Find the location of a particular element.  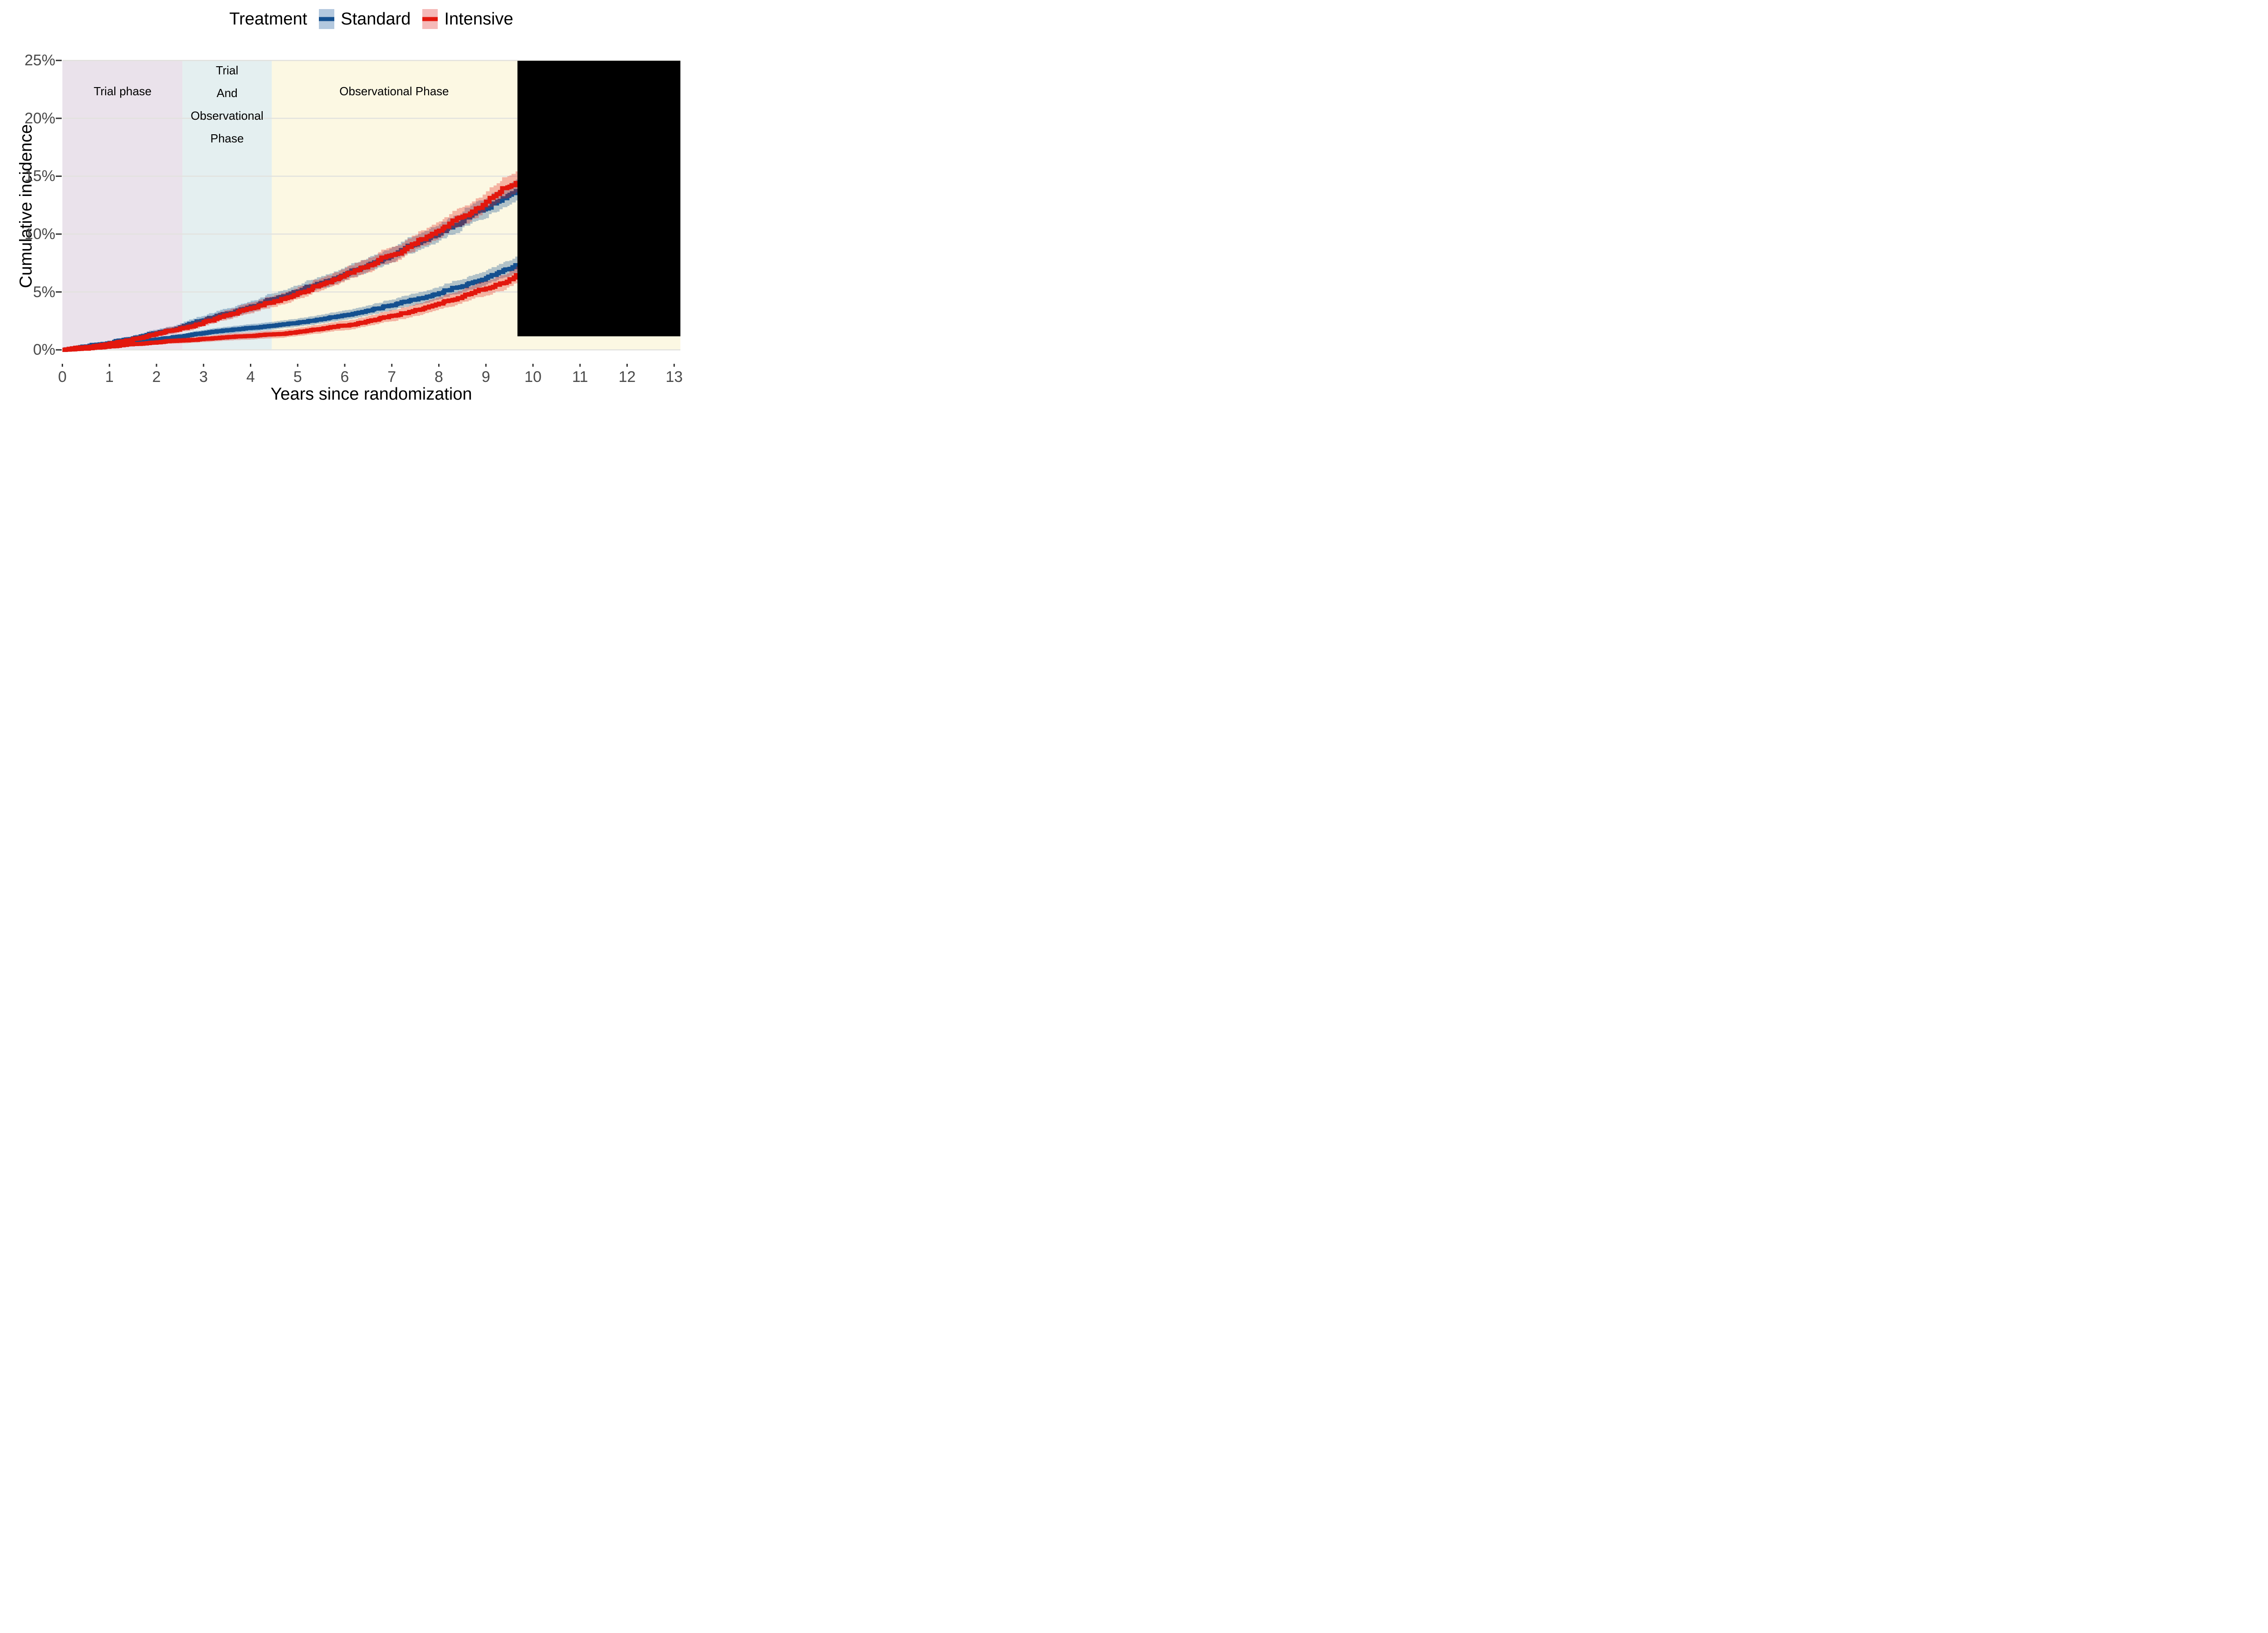

x-tick-label: 9 is located at coordinates (486, 377).